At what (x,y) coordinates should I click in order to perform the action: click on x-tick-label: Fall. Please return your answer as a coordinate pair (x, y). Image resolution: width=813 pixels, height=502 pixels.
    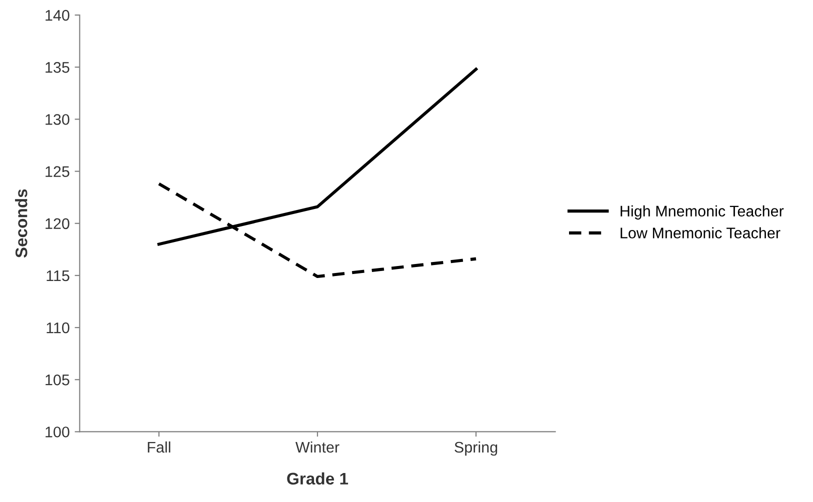
    Looking at the image, I should click on (159, 447).